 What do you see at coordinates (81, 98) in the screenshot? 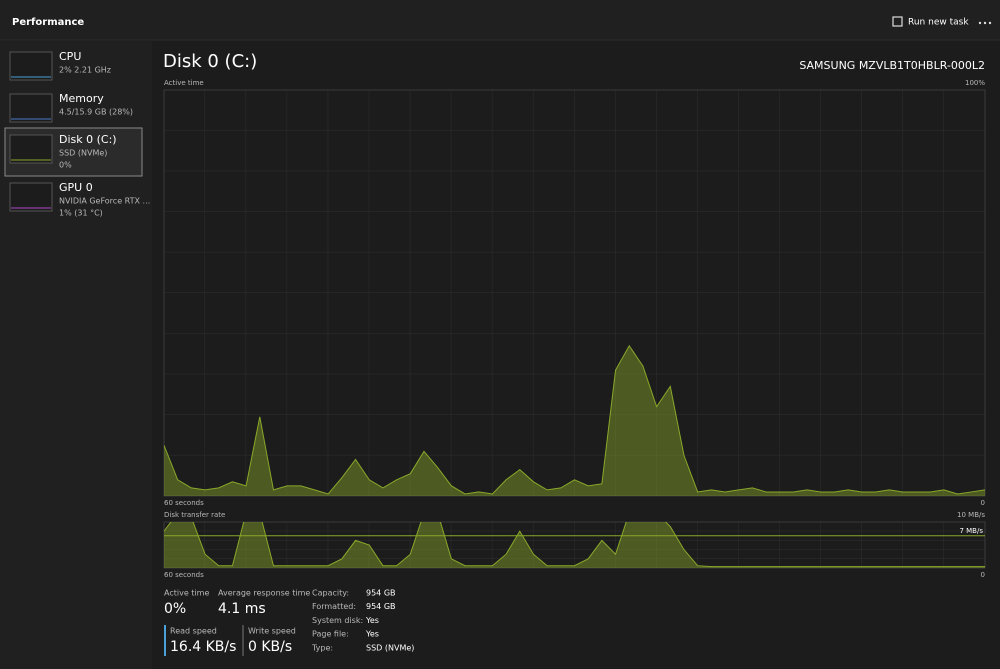
I see `item-name: Memory` at bounding box center [81, 98].